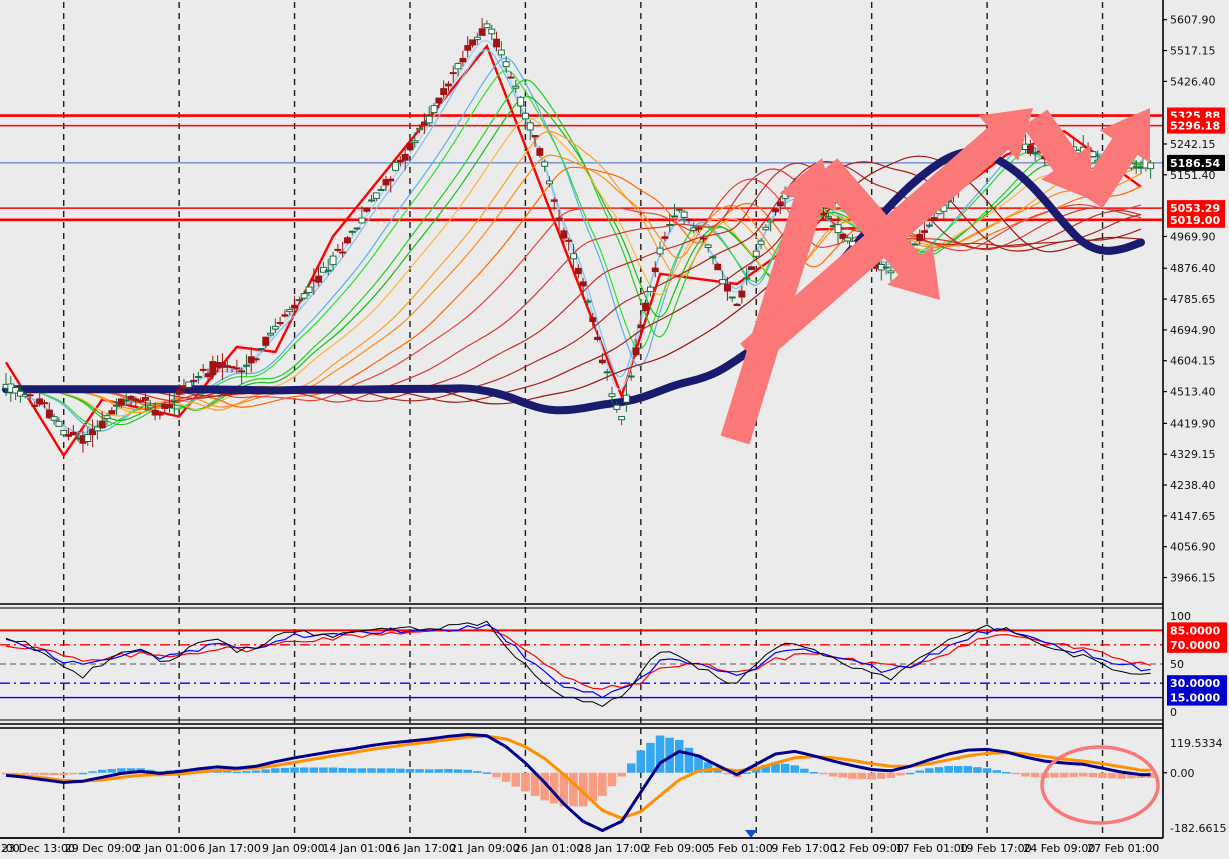 The height and width of the screenshot is (859, 1229). What do you see at coordinates (932, 848) in the screenshot?
I see `time-axis-label: 17 Feb 01:00` at bounding box center [932, 848].